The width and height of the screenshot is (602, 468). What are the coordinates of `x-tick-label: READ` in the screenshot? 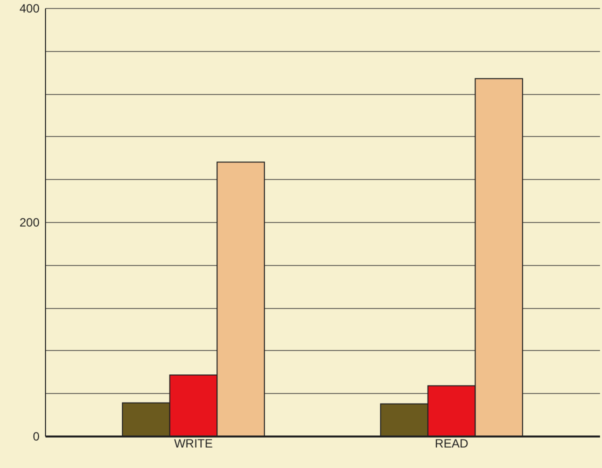 It's located at (451, 443).